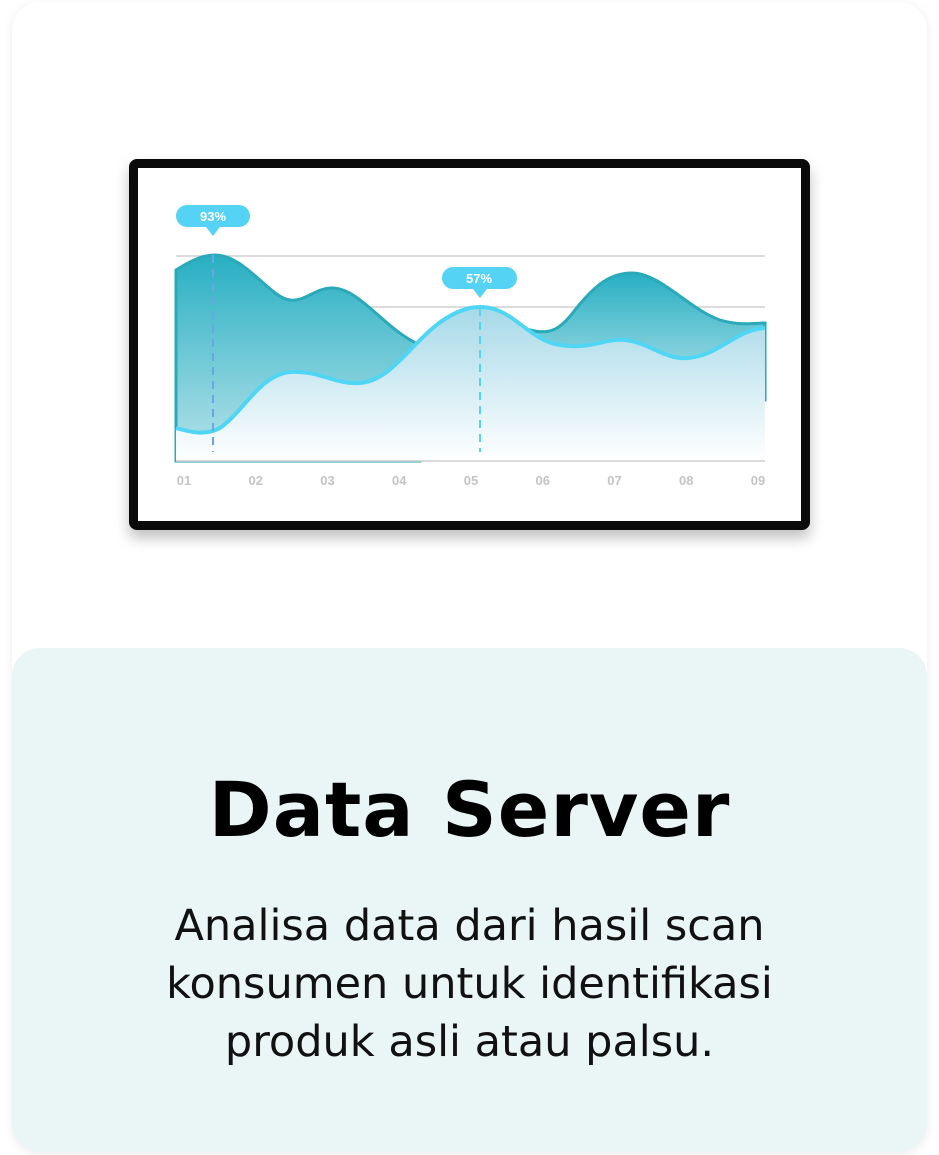 This screenshot has width=939, height=1155. What do you see at coordinates (758, 480) in the screenshot?
I see `x-tick-label: 09` at bounding box center [758, 480].